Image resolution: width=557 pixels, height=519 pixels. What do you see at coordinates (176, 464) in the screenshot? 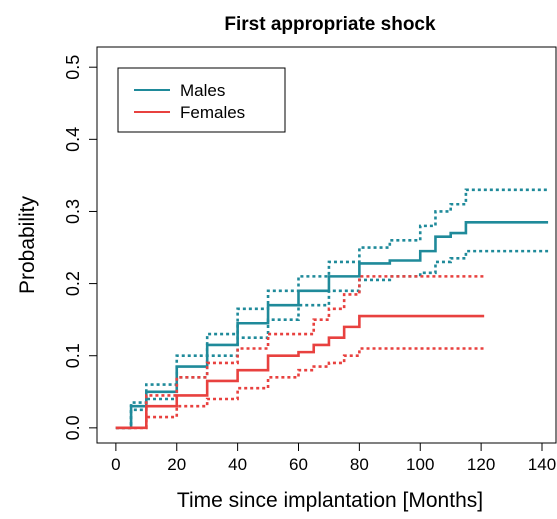
I see `x-tick-label: 20` at bounding box center [176, 464].